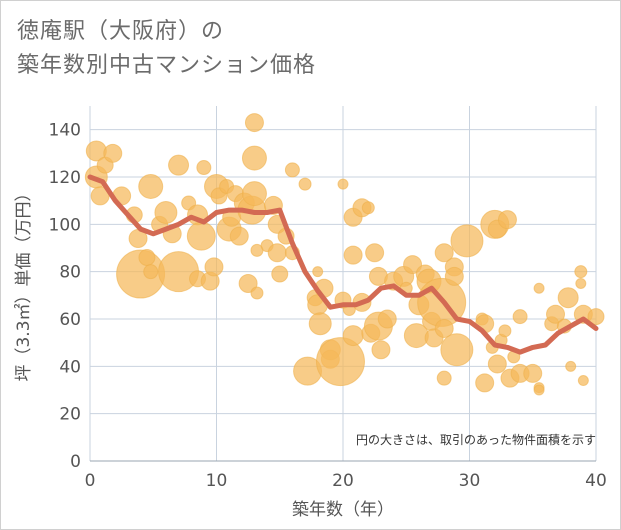 The width and height of the screenshot is (621, 530). What do you see at coordinates (167, 65) in the screenshot?
I see `title-line-2: 築年数別中古マンション価格` at bounding box center [167, 65].